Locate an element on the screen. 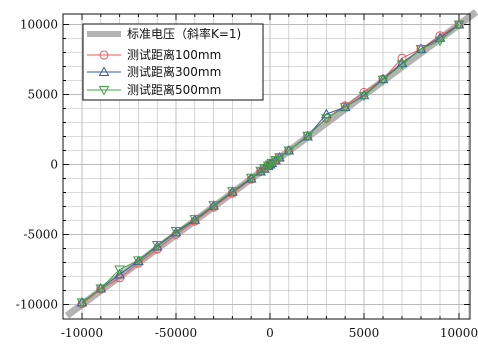  x-tick-label: 10000 is located at coordinates (459, 333).